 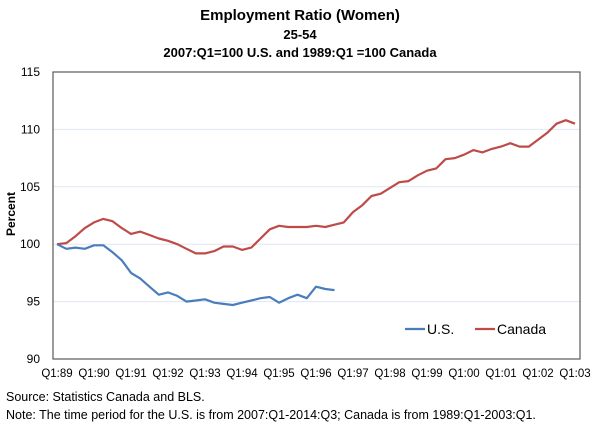 I want to click on x-tick-label: Q1:91, so click(x=130, y=374).